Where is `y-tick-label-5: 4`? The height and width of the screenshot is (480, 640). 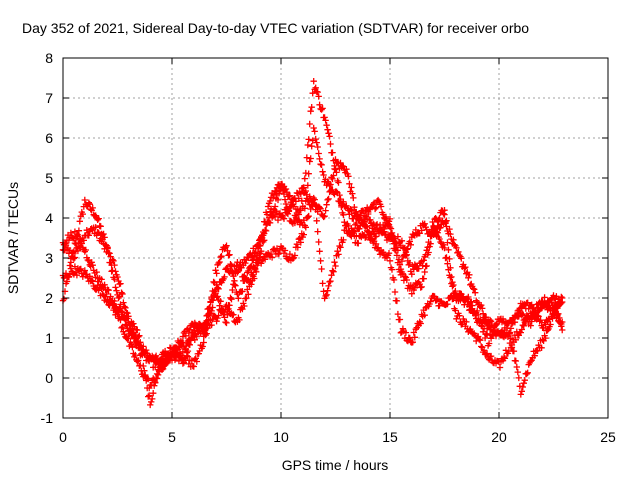 y-tick-label-5: 4 is located at coordinates (49, 218).